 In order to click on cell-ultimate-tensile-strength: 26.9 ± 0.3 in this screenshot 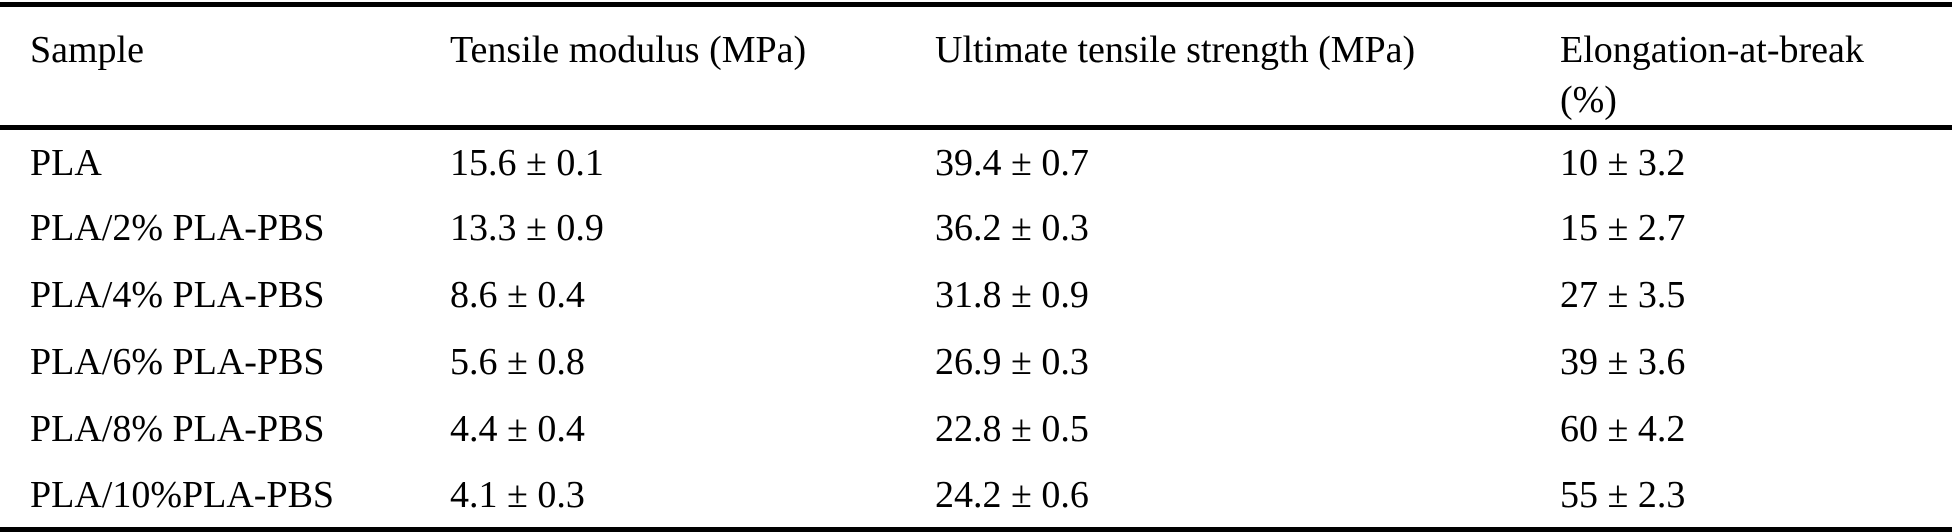, I will do `click(1012, 362)`.